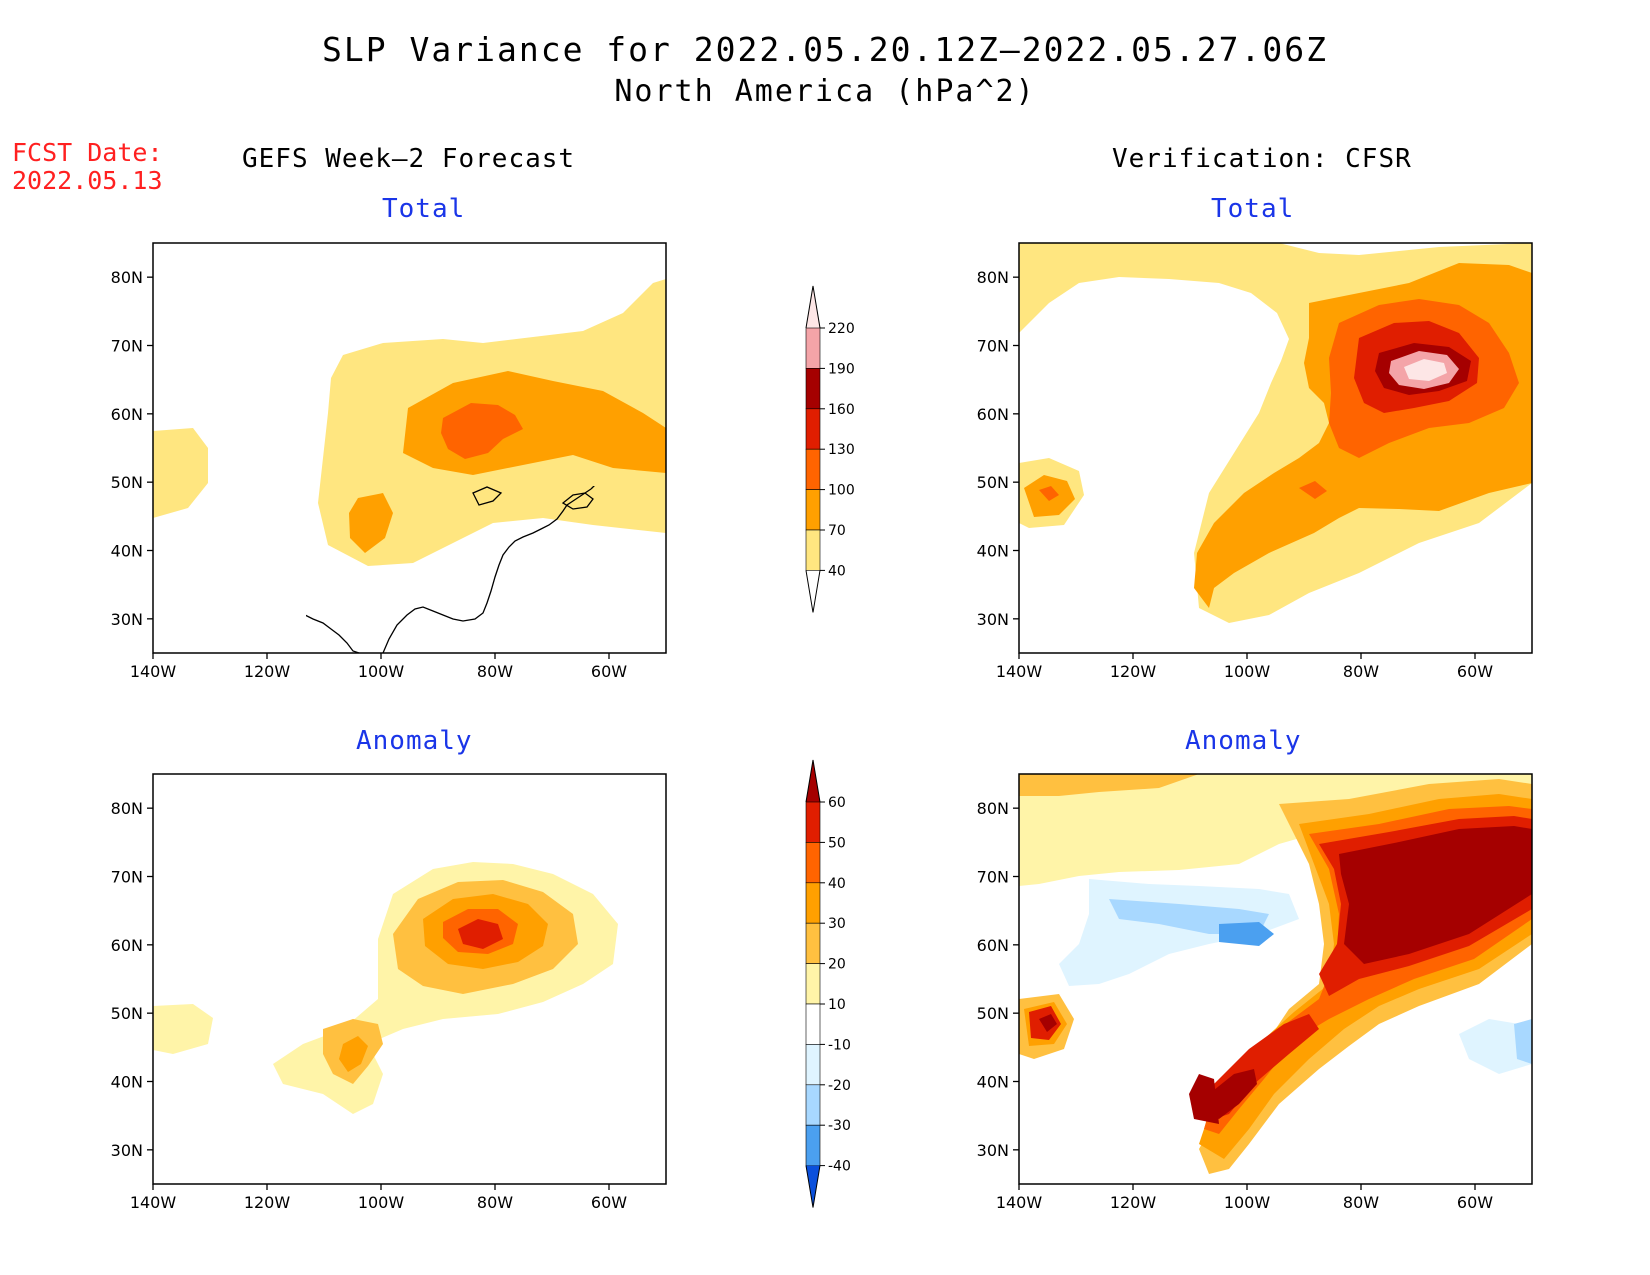 The width and height of the screenshot is (1650, 1275). Describe the element at coordinates (837, 884) in the screenshot. I see `anomaly-colorbar-label: 40` at that location.